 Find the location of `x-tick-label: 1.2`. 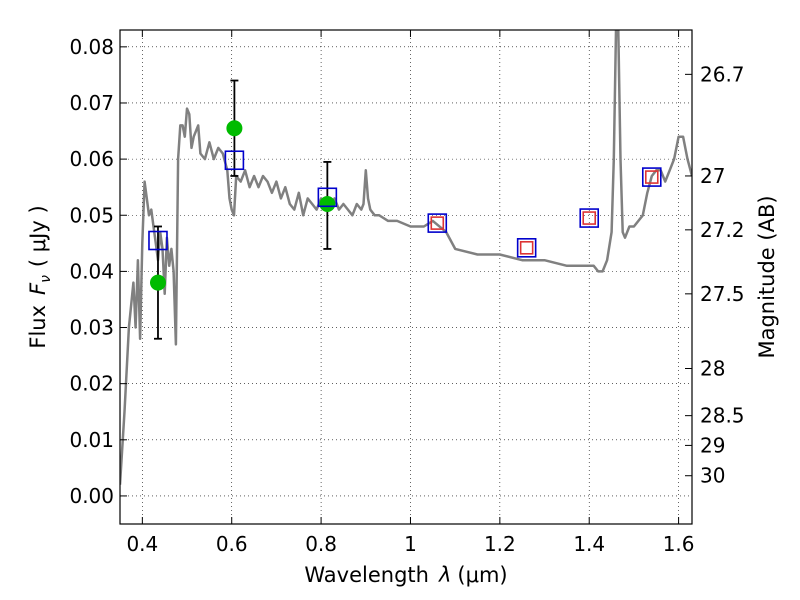

x-tick-label: 1.2 is located at coordinates (500, 544).